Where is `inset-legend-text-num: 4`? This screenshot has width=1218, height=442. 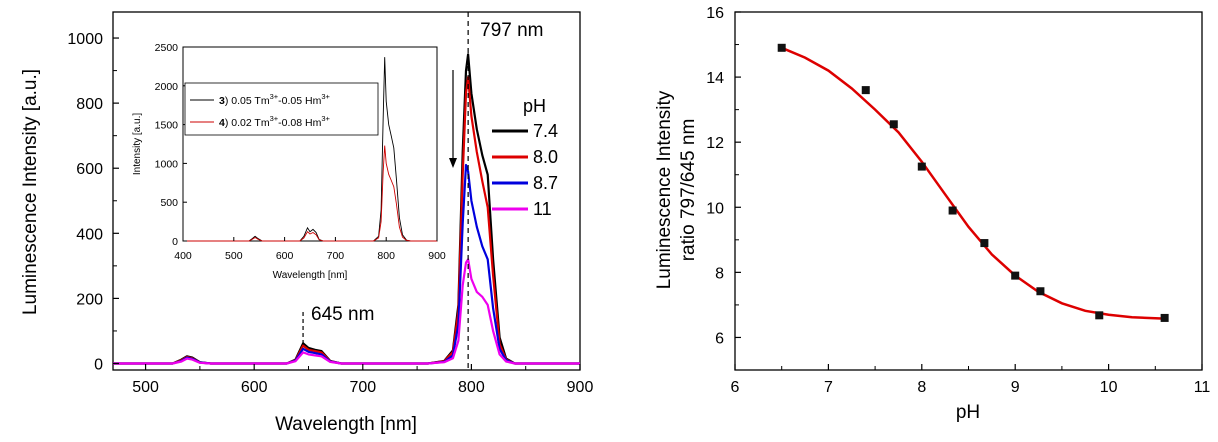
inset-legend-text-num: 4 is located at coordinates (222, 123).